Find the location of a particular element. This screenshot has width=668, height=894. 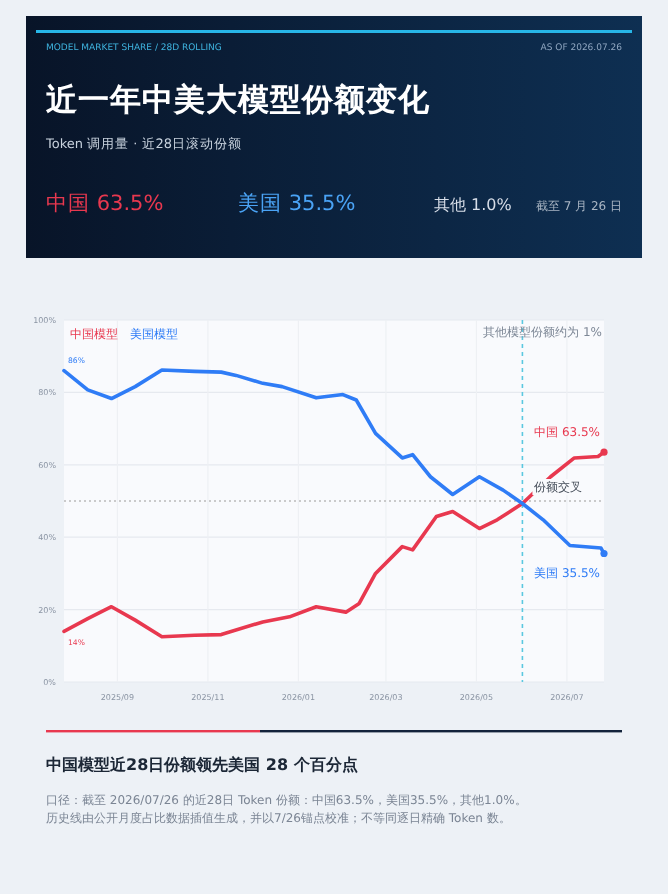

chart-title: 近一年中美大模型份额变化 is located at coordinates (238, 99).